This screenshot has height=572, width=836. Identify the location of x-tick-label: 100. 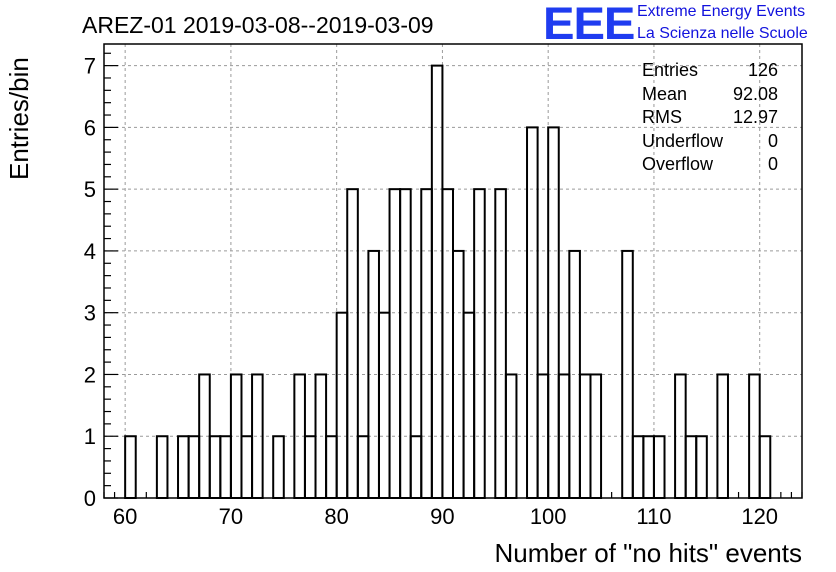
(548, 516).